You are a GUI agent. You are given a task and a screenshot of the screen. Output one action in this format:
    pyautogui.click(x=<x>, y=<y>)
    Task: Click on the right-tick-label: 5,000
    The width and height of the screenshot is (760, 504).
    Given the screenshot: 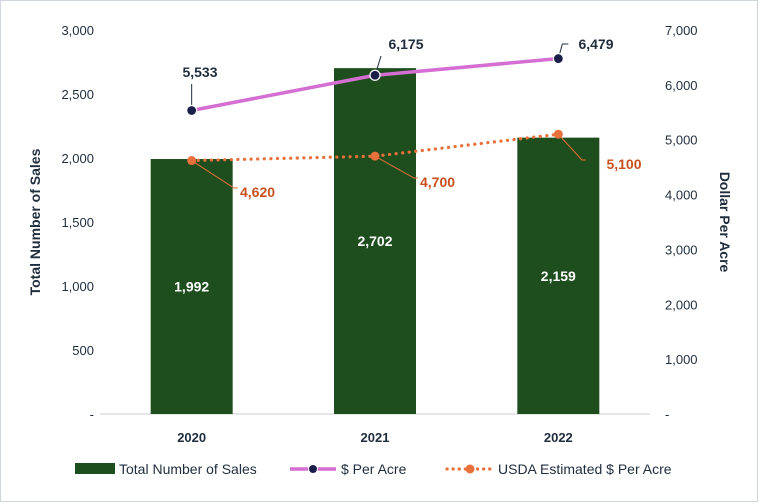 What is the action you would take?
    pyautogui.click(x=681, y=140)
    